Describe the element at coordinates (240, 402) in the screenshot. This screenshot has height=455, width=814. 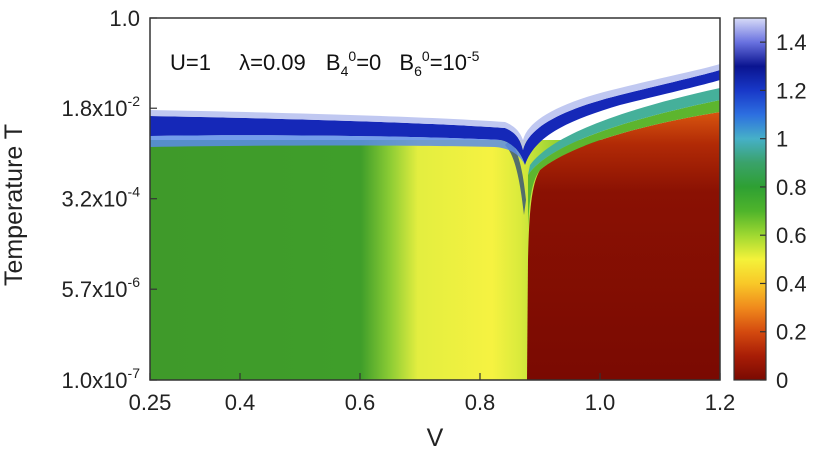
I see `x-tick-label: 0.4` at that location.